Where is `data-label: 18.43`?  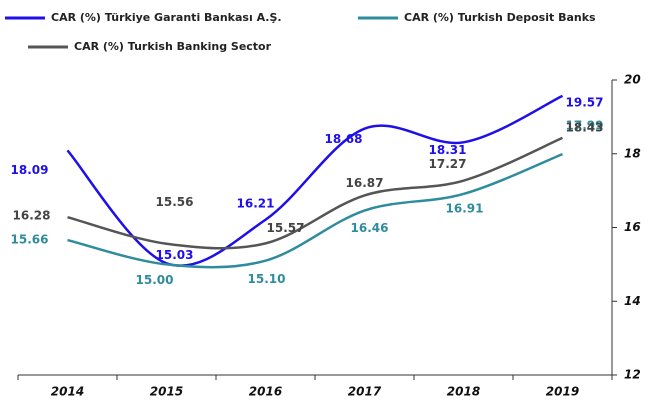
data-label: 18.43 is located at coordinates (585, 127).